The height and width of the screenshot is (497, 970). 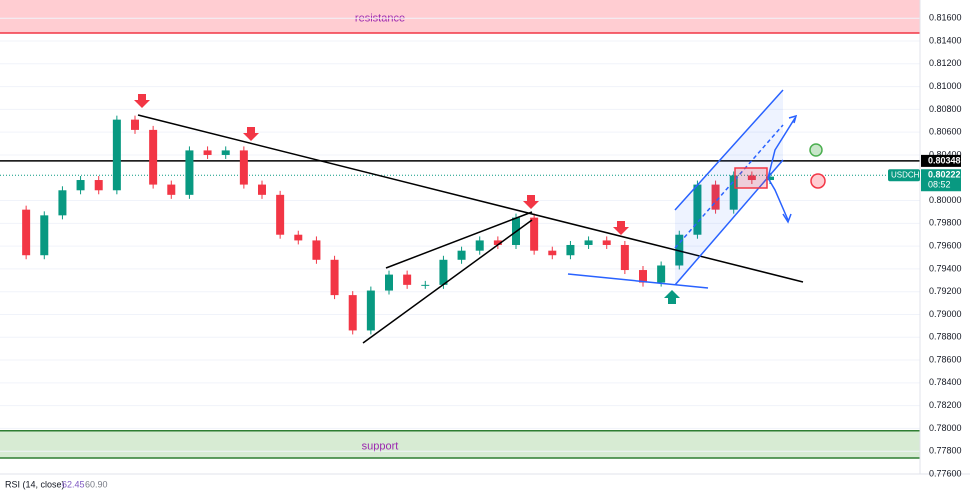 What do you see at coordinates (96, 484) in the screenshot?
I see `rsi-value: 60.90` at bounding box center [96, 484].